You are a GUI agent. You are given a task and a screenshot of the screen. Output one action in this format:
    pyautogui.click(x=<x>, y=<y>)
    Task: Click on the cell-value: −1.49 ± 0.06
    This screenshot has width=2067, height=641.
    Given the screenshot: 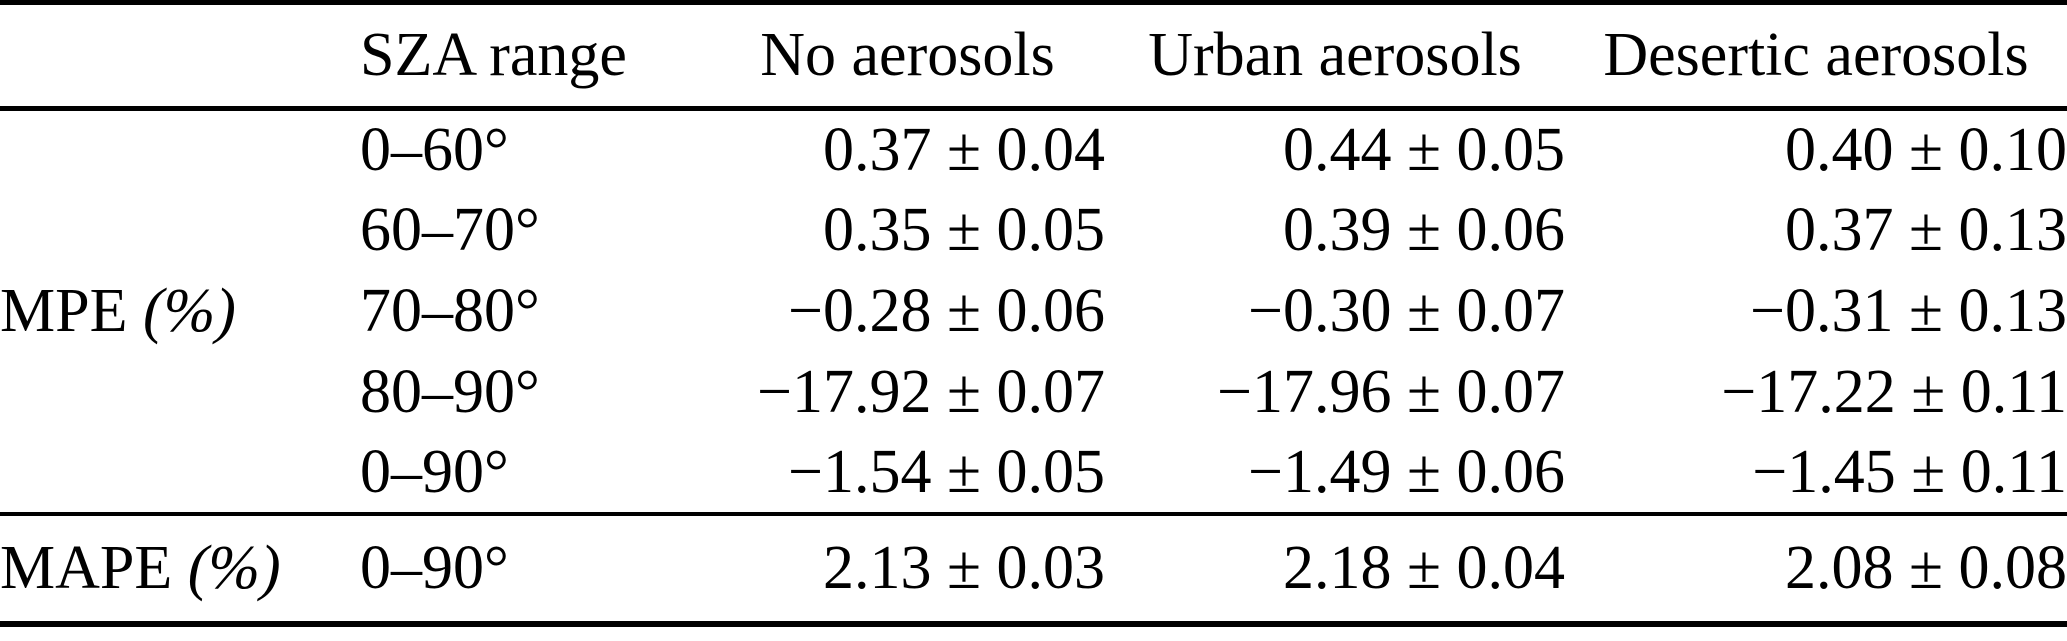 What is the action you would take?
    pyautogui.click(x=1406, y=471)
    